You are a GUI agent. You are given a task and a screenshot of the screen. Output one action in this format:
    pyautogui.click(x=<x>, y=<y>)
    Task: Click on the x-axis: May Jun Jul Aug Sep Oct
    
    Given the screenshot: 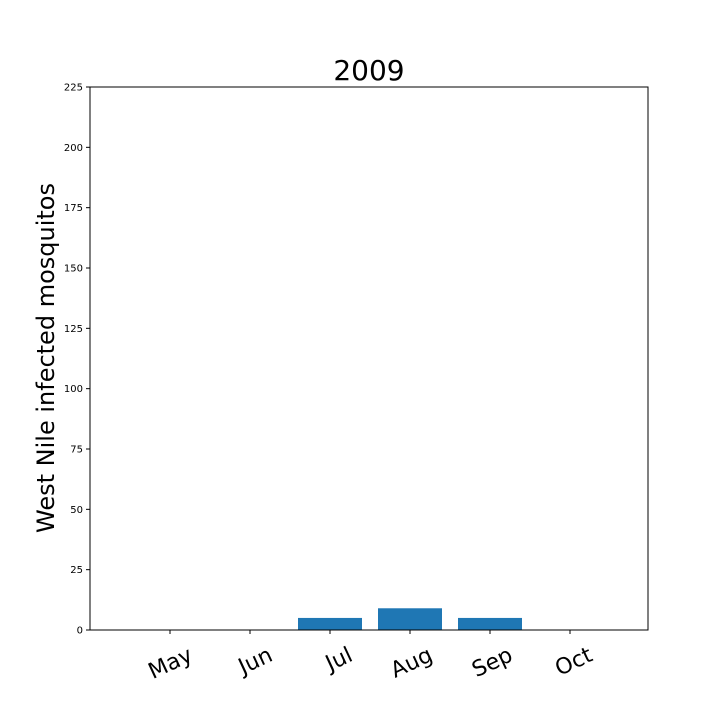 What is the action you would take?
    pyautogui.click(x=371, y=657)
    